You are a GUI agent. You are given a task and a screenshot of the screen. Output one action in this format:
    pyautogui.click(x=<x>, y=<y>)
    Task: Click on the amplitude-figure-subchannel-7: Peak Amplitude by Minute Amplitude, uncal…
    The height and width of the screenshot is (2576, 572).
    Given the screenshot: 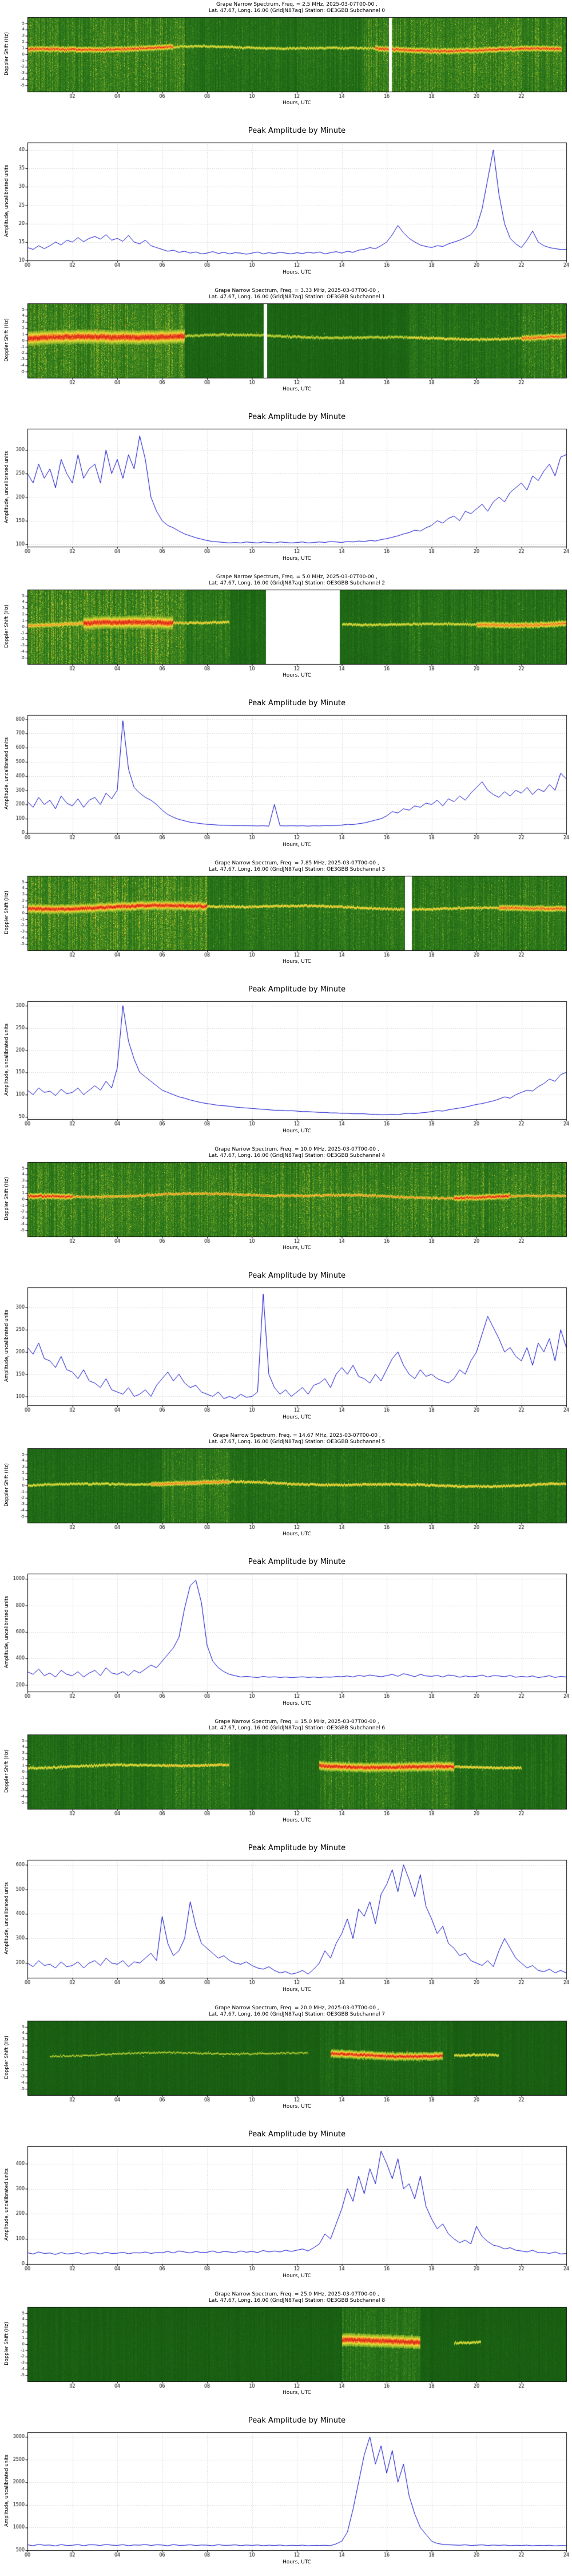 What is the action you would take?
    pyautogui.click(x=286, y=2208)
    